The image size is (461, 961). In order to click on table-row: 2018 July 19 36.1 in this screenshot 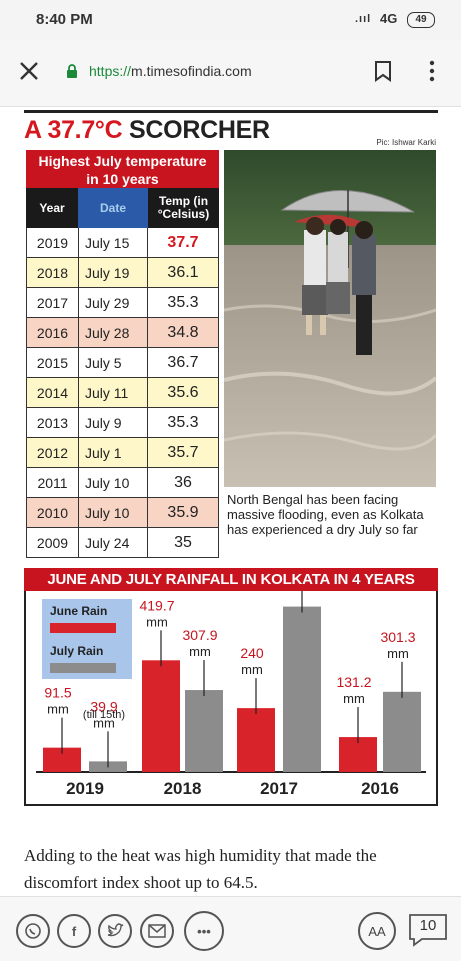, I will do `click(122, 273)`.